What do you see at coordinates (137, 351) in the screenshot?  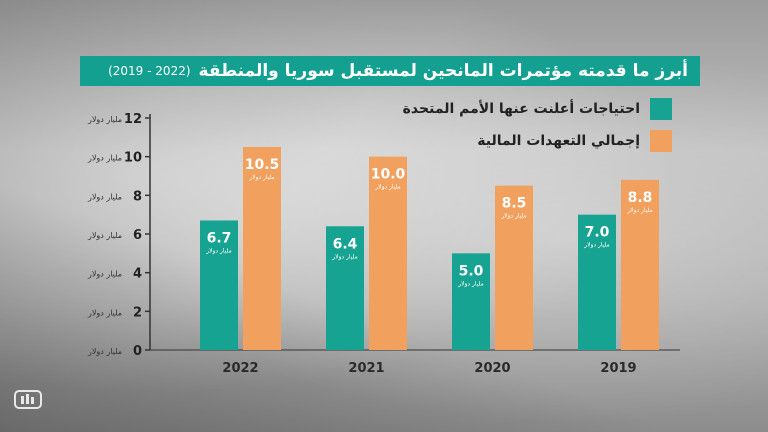 I see `y-tick-label: 0` at bounding box center [137, 351].